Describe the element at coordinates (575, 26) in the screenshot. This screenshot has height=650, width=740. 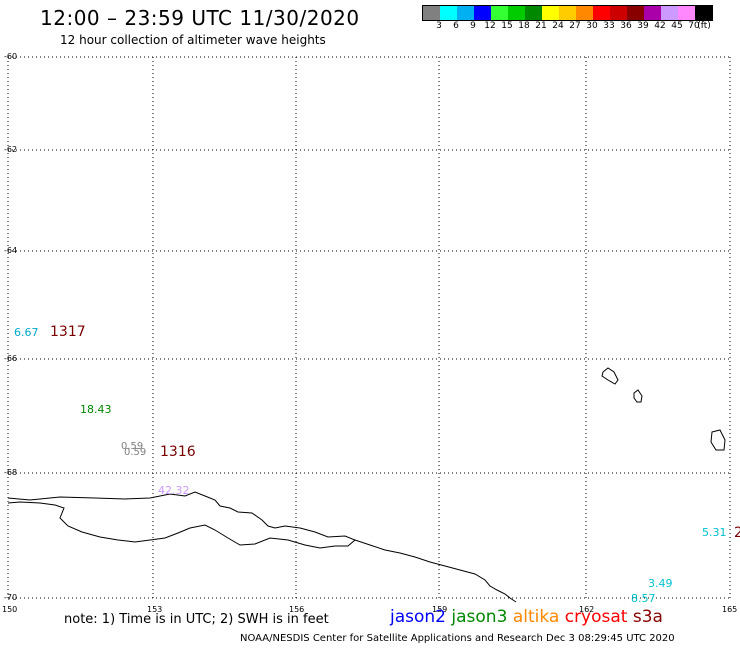
I see `legend-label: 27` at that location.